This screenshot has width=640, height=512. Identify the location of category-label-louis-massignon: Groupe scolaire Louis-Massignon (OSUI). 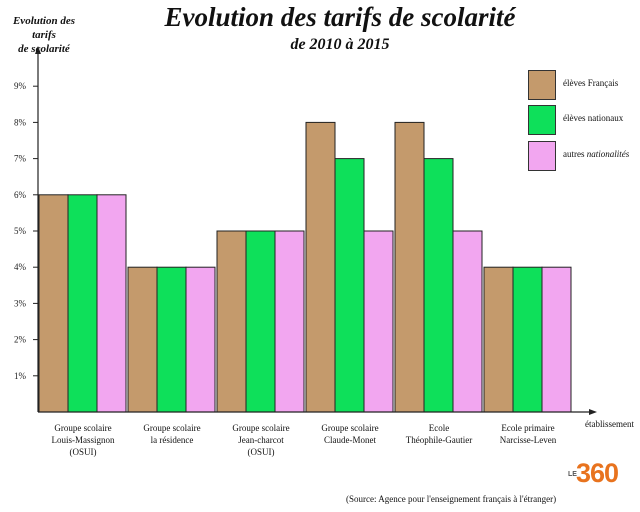
(83, 440).